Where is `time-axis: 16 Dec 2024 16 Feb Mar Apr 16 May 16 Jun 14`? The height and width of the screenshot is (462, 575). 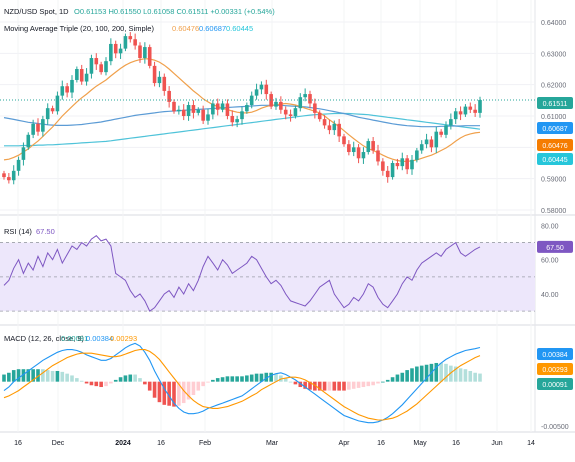 time-axis: 16 Dec 2024 16 Feb Mar Apr 16 May 16 Jun 14 is located at coordinates (274, 443).